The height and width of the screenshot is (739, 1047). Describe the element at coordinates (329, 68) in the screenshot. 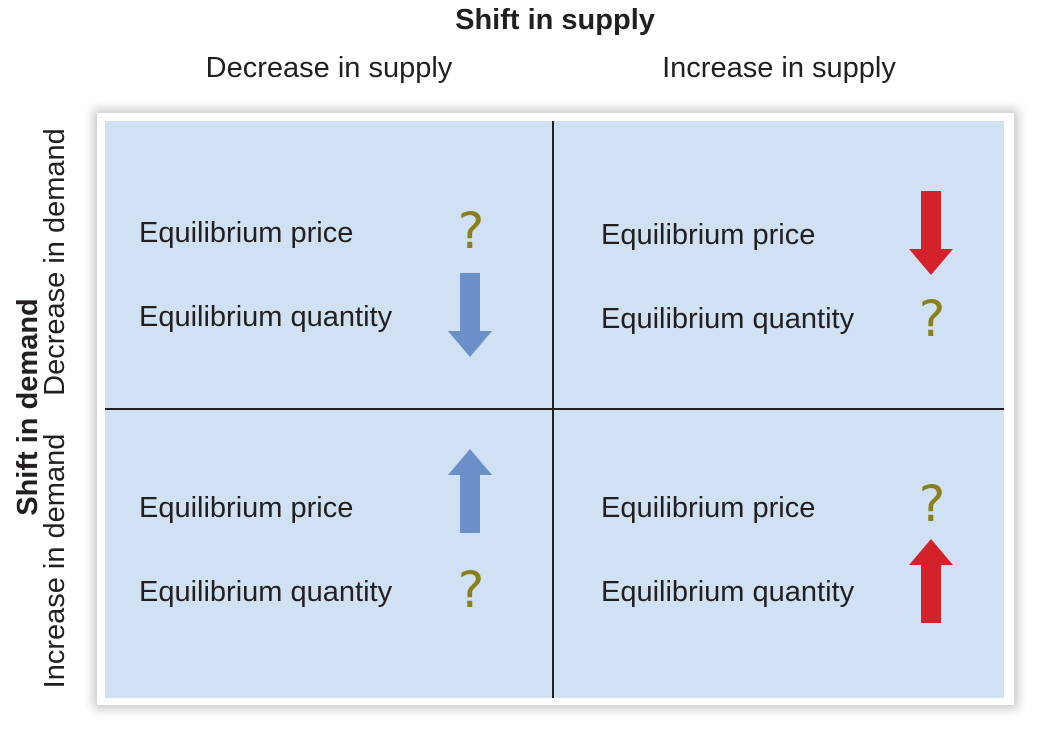

I see `decrease-supply-header: Decrease in supply` at that location.